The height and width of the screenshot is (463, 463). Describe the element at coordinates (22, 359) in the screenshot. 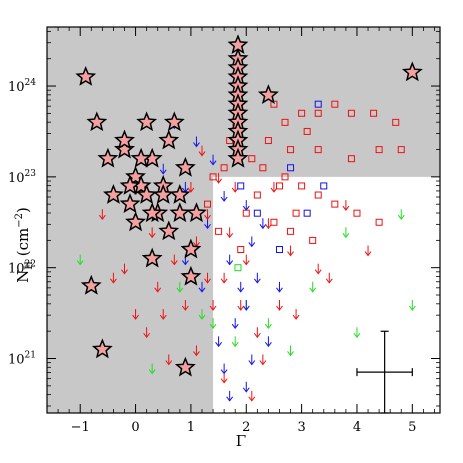

I see `y-tick-label: 1021` at that location.